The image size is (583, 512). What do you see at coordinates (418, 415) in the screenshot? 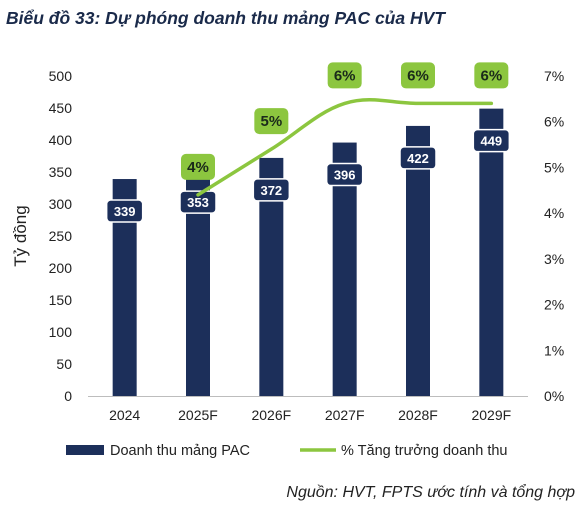
I see `x-tick-label: 2028F` at bounding box center [418, 415].